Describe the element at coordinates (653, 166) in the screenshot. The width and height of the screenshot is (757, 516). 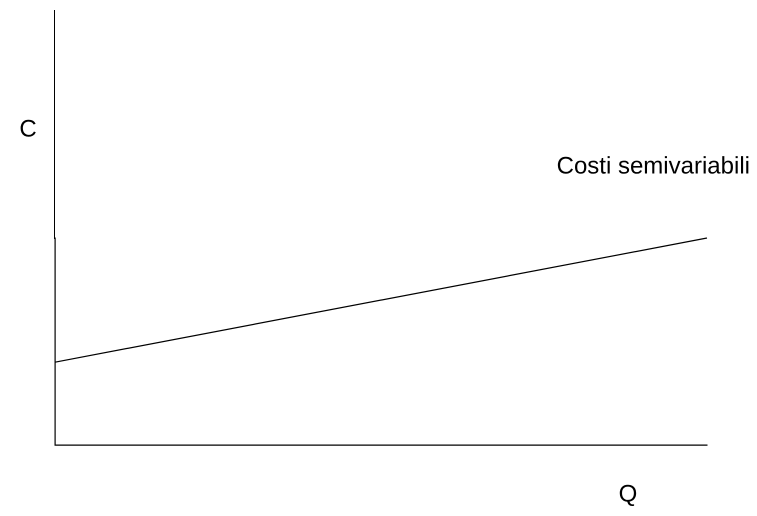
I see `text: Costi semivariabili` at that location.